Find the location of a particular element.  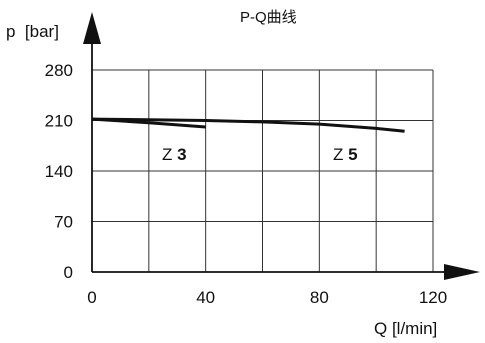

series-label-z3-prefix: Z is located at coordinates (169, 154).